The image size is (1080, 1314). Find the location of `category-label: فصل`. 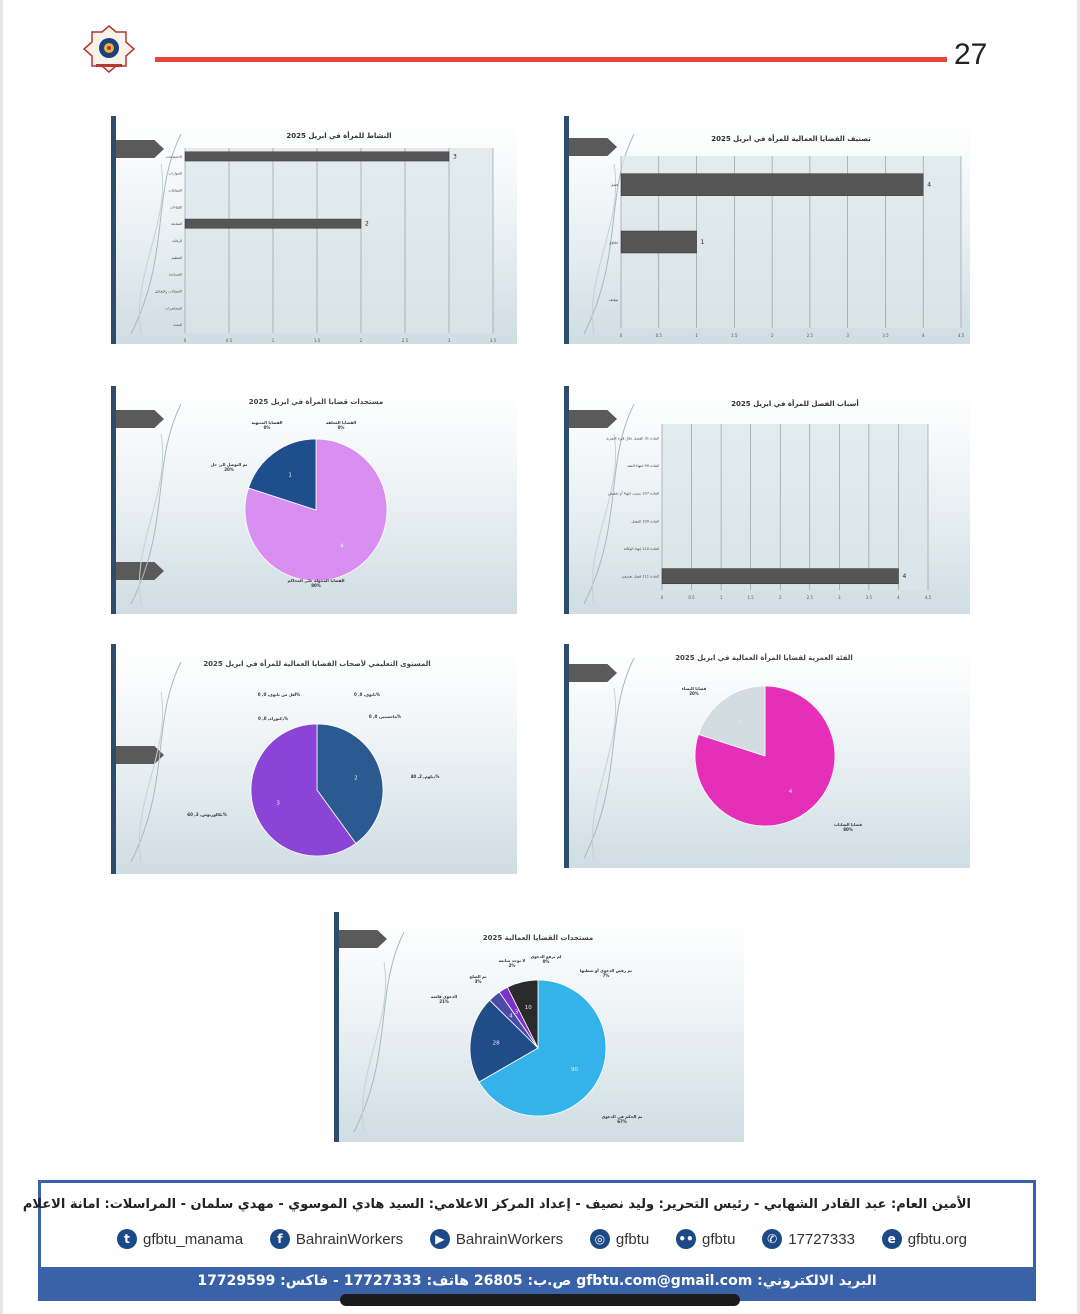

category-label: فصل is located at coordinates (614, 185).